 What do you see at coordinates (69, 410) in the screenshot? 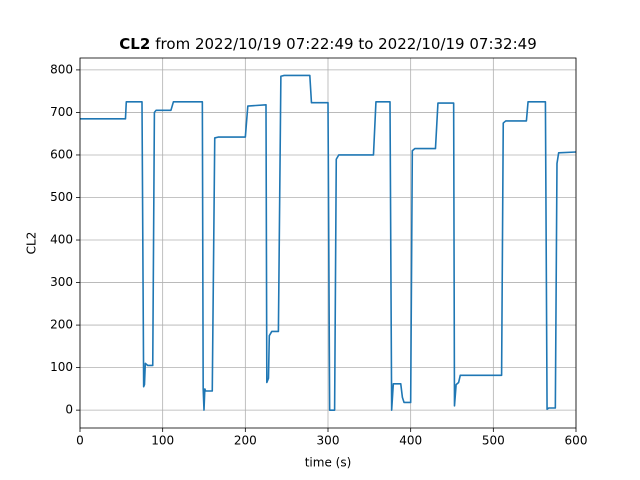
I see `y-tick-label: 0` at bounding box center [69, 410].